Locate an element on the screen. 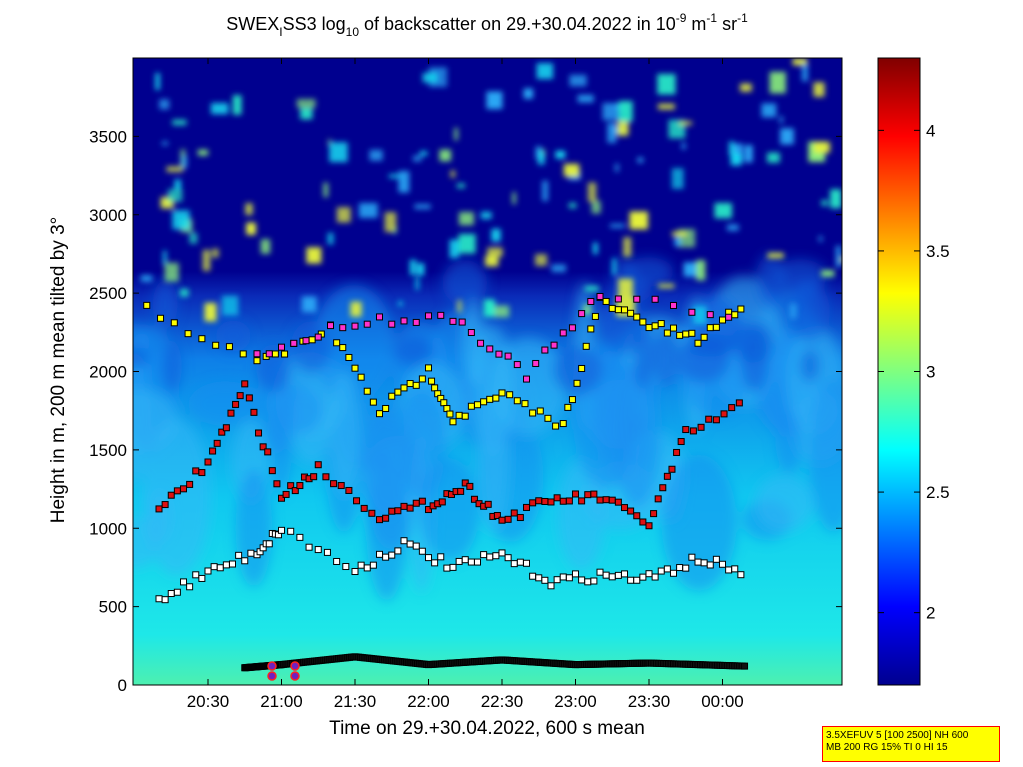  y-tick-label: 3500 is located at coordinates (108, 136).